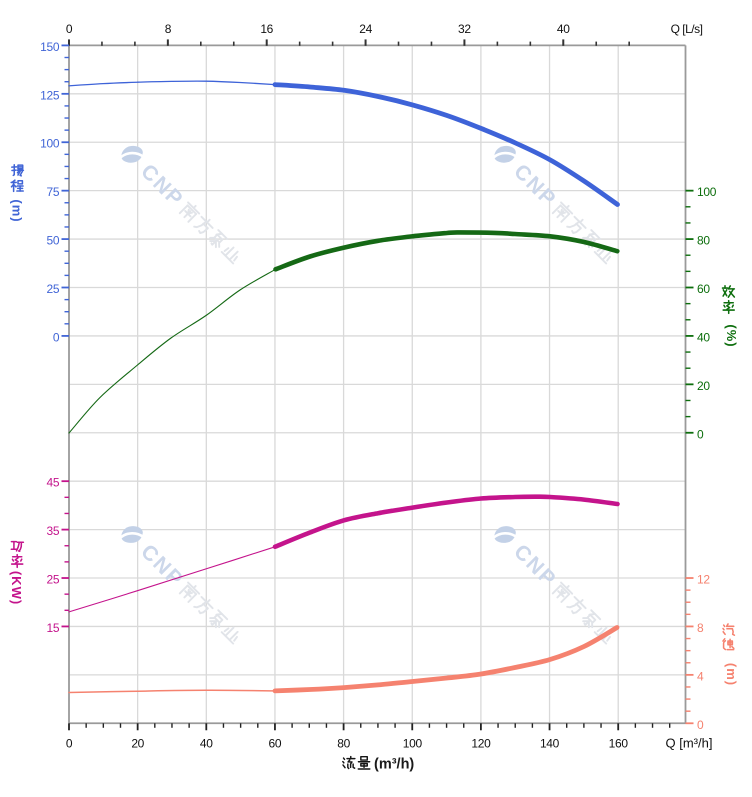 This screenshot has height=797, width=752. Describe the element at coordinates (365, 29) in the screenshot. I see `svg-text: 24` at that location.